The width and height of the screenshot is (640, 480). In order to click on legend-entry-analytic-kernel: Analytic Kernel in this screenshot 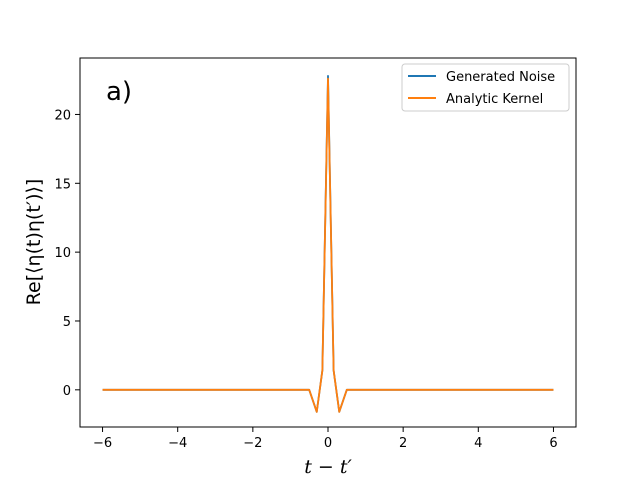, I will do `click(494, 99)`.